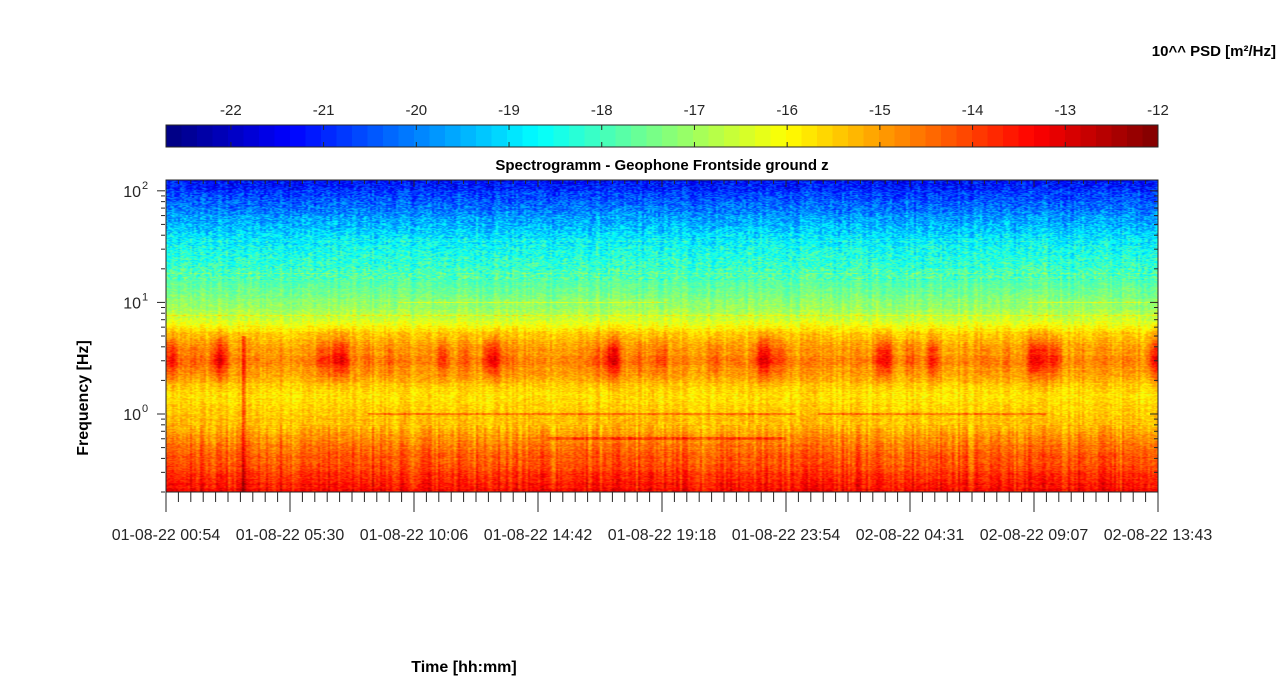 The height and width of the screenshot is (677, 1280). Describe the element at coordinates (509, 110) in the screenshot. I see `colorbar-tick-label: -19` at that location.